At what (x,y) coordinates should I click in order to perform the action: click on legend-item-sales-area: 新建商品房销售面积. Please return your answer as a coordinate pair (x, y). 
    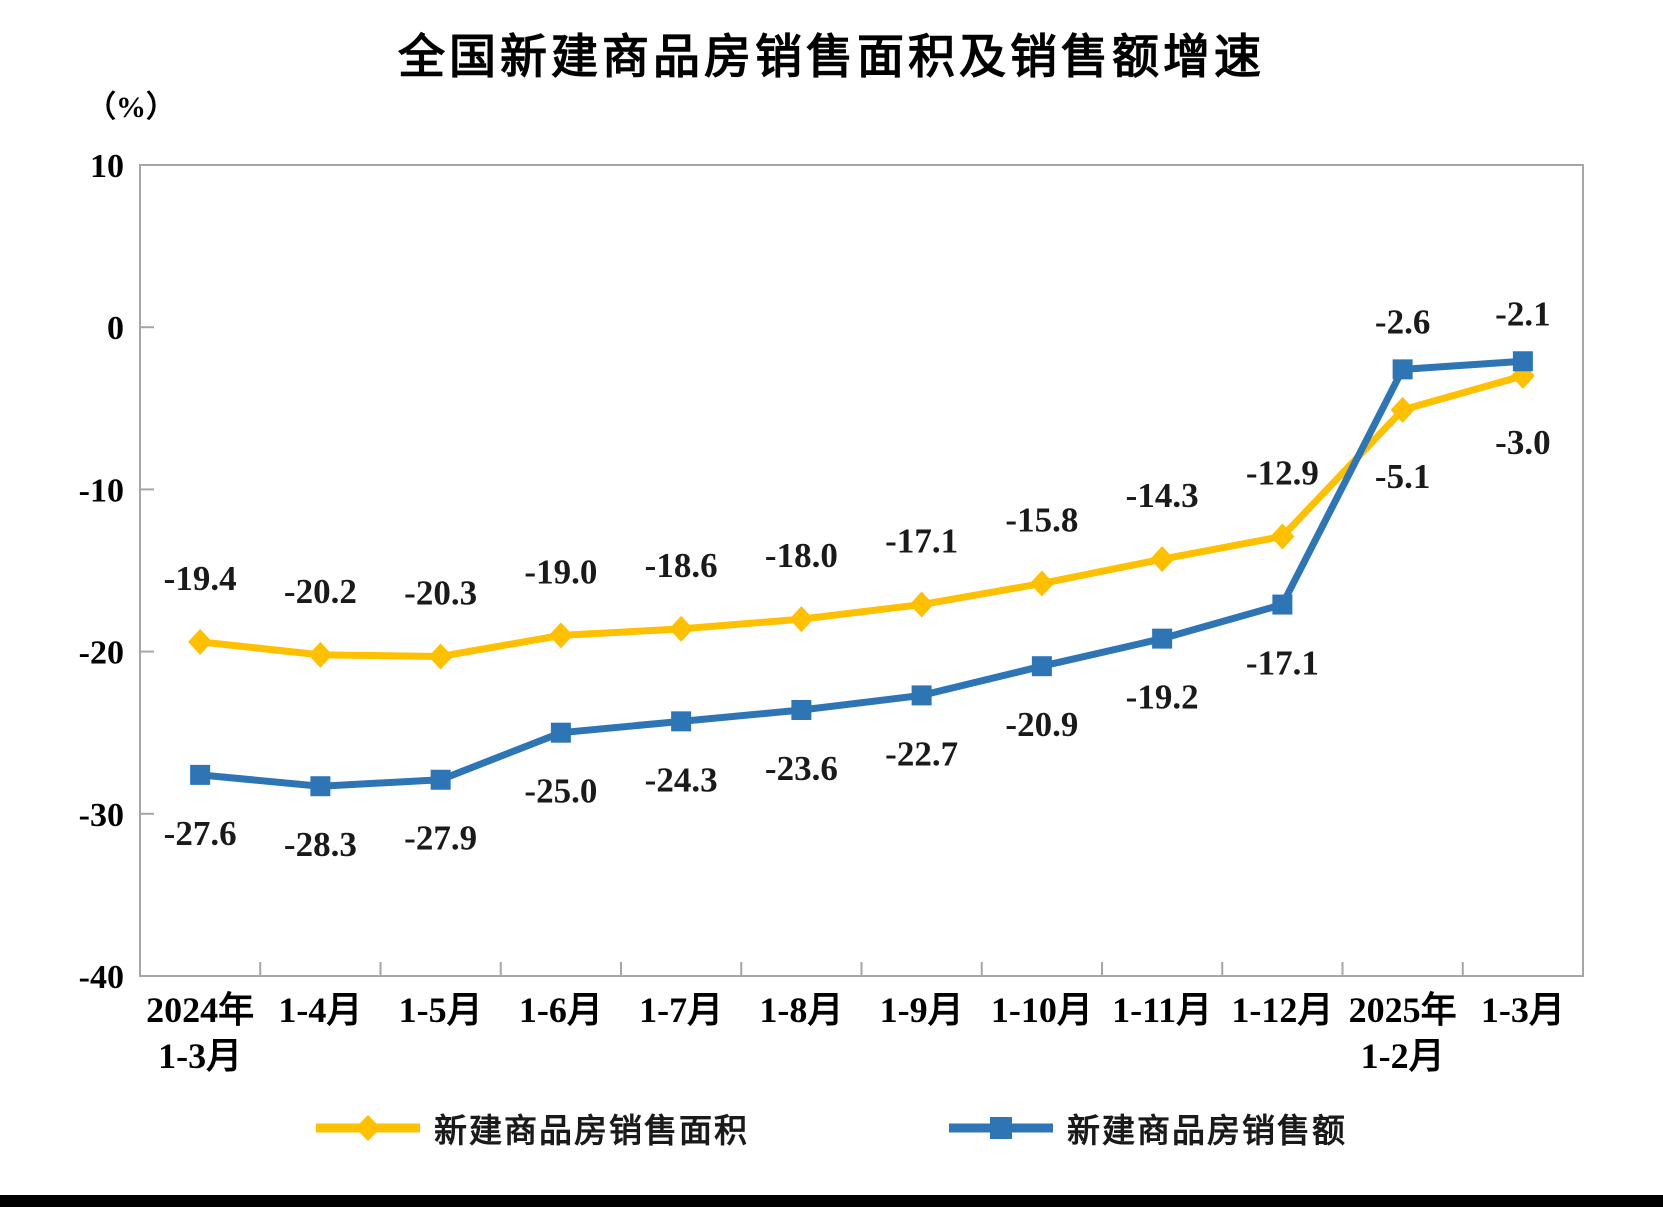
    Looking at the image, I should click on (532, 1128).